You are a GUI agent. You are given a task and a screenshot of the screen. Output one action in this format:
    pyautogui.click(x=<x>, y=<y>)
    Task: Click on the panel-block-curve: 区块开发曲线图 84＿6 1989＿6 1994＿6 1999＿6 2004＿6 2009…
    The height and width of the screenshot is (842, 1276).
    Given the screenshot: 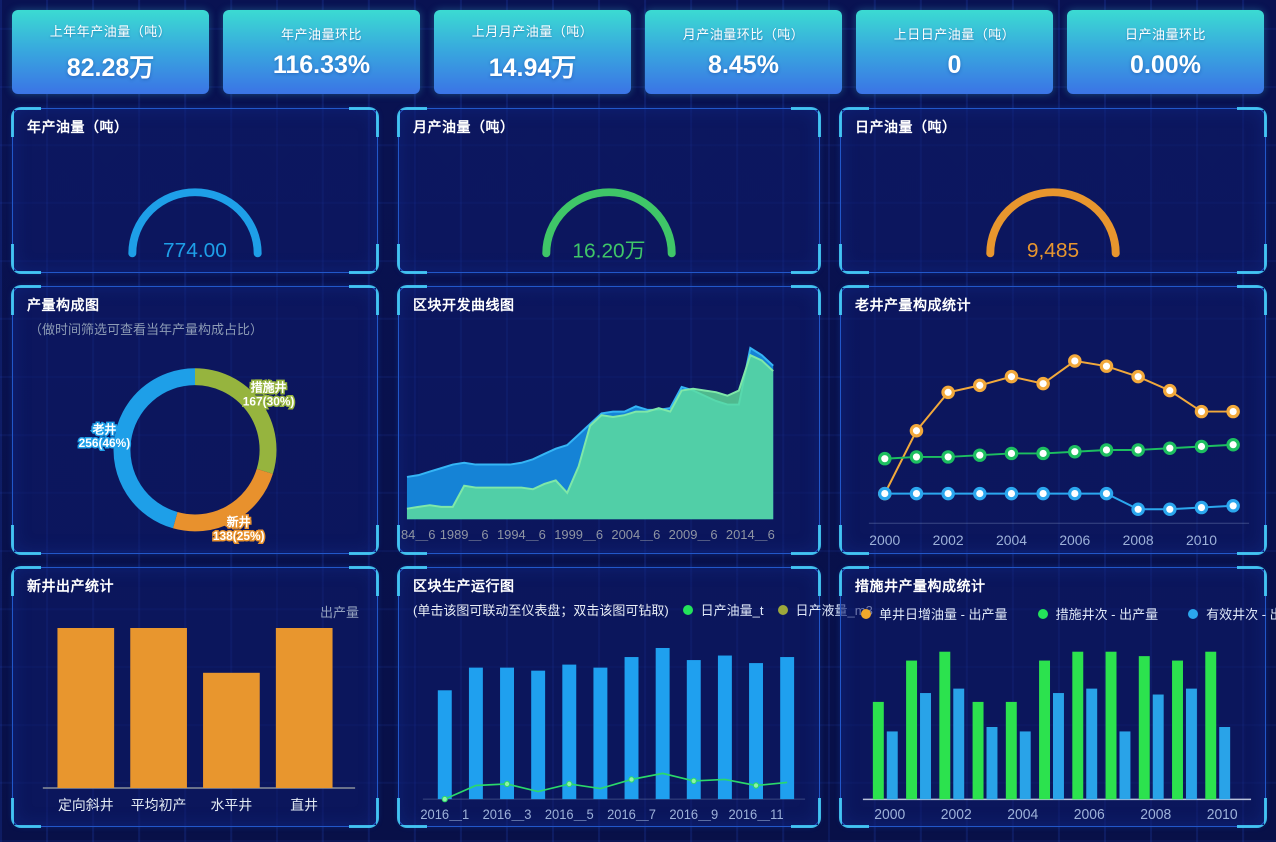 What is the action you would take?
    pyautogui.click(x=609, y=420)
    